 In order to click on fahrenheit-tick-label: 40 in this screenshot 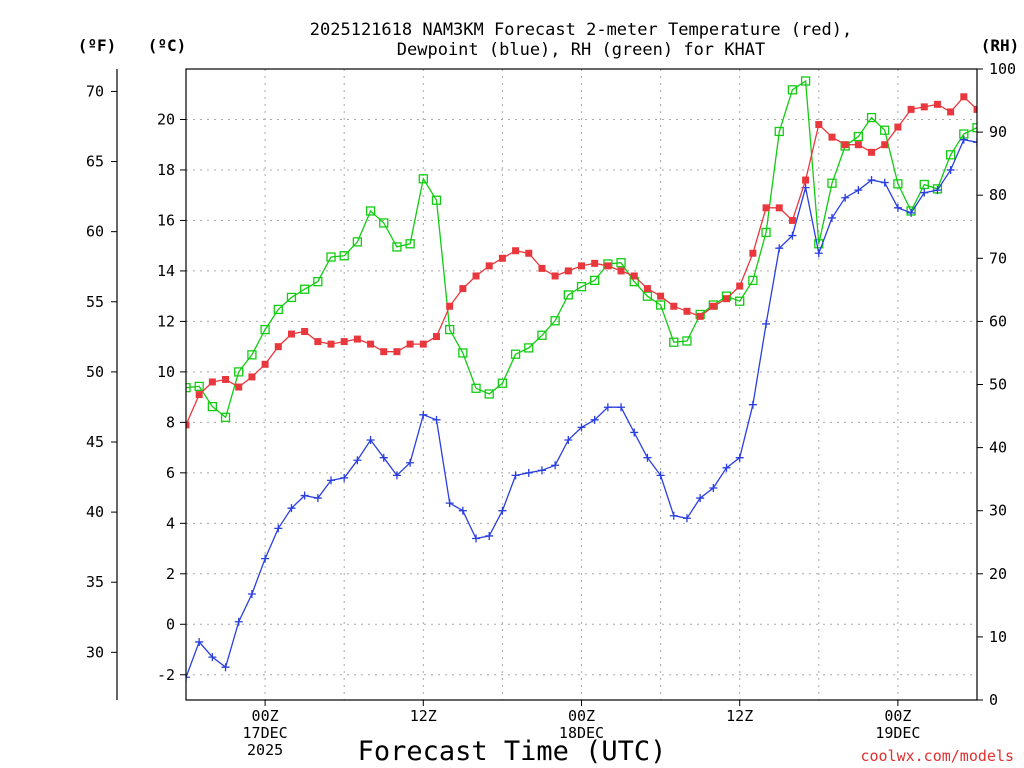, I will do `click(95, 512)`.